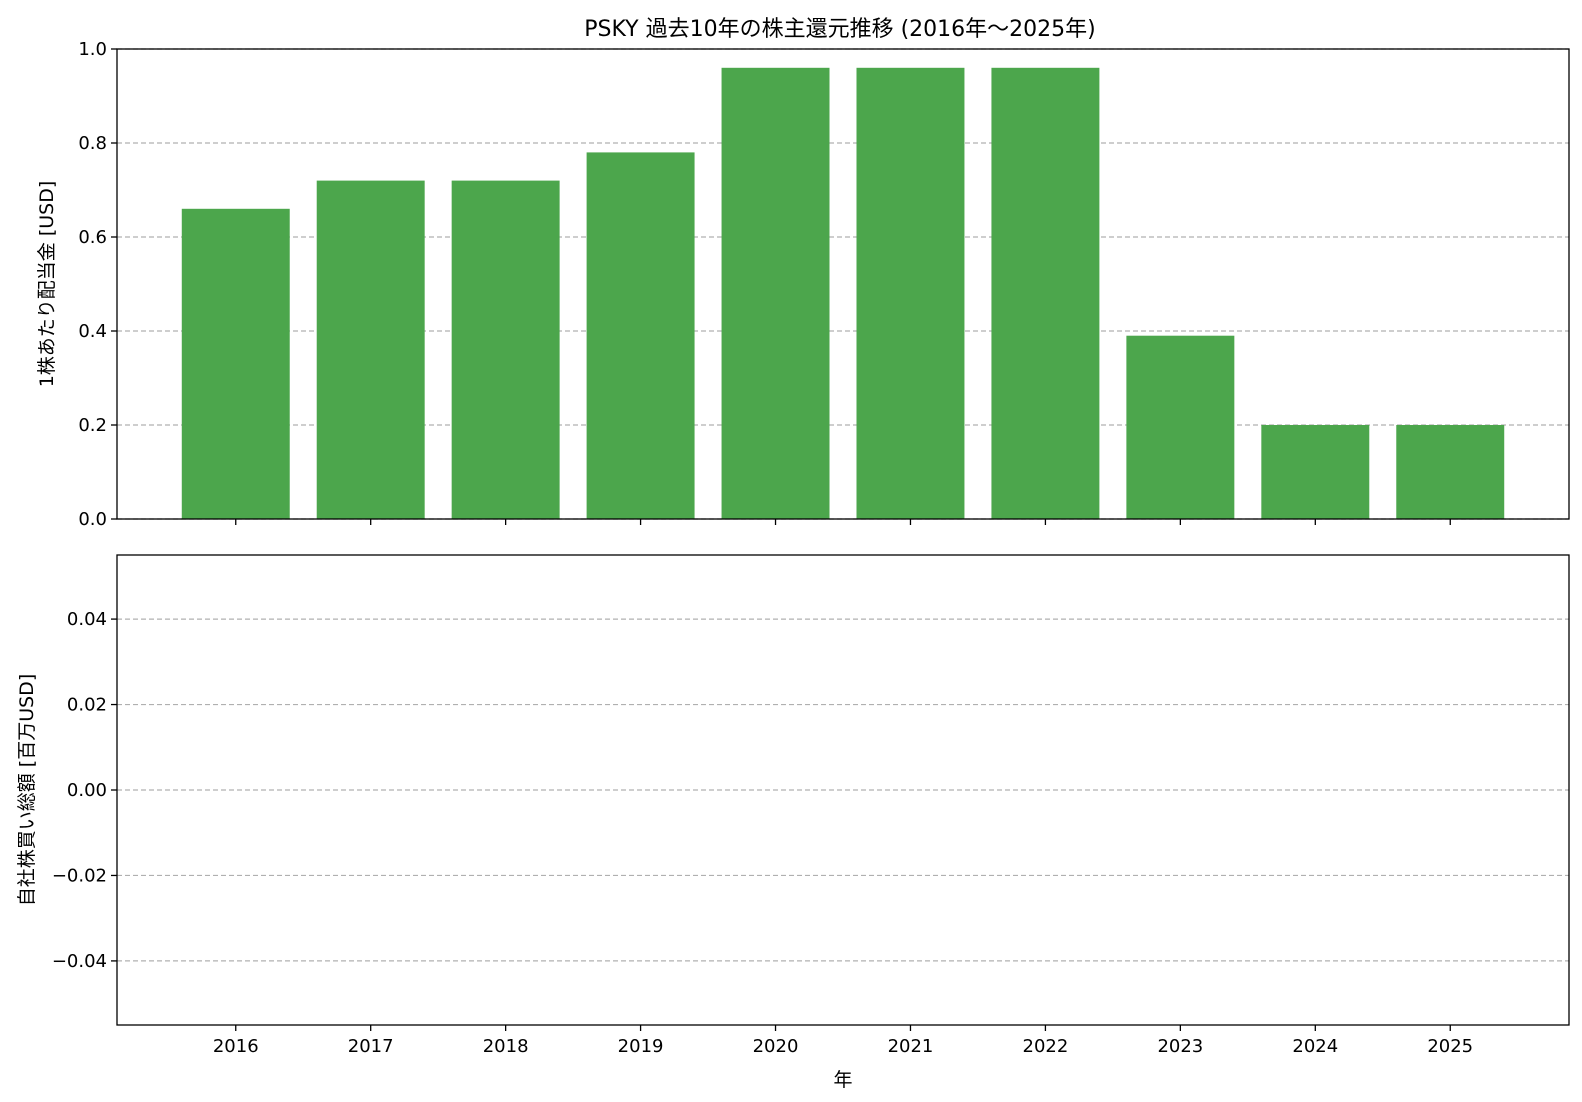 Image resolution: width=1582 pixels, height=1102 pixels. I want to click on bar-2016, so click(235, 364).